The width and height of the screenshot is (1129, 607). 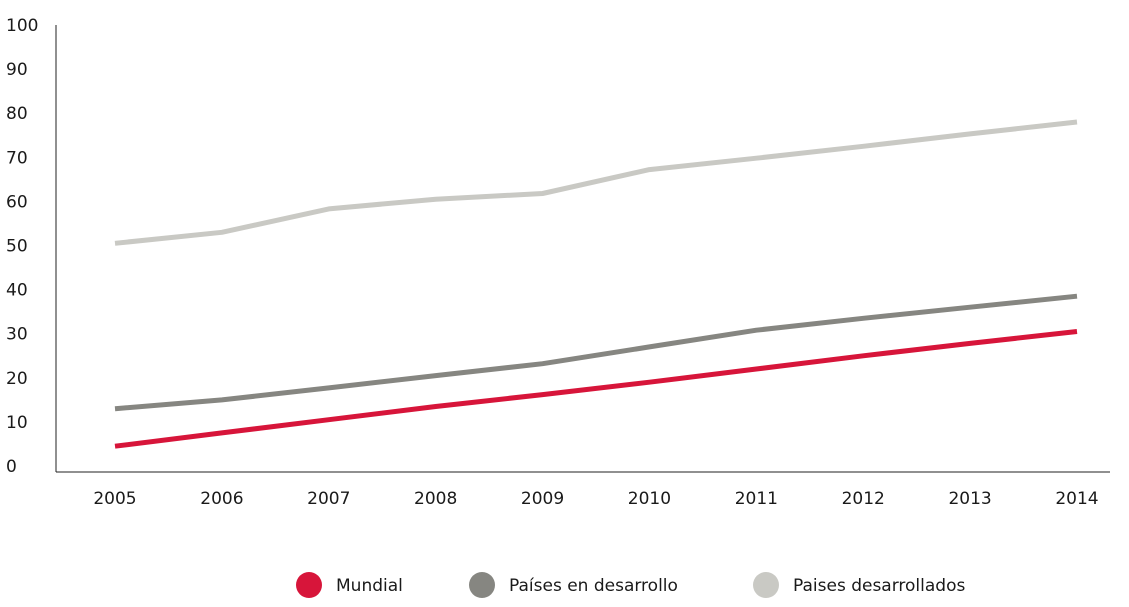 I want to click on y-tick-label: 10, so click(x=17, y=423).